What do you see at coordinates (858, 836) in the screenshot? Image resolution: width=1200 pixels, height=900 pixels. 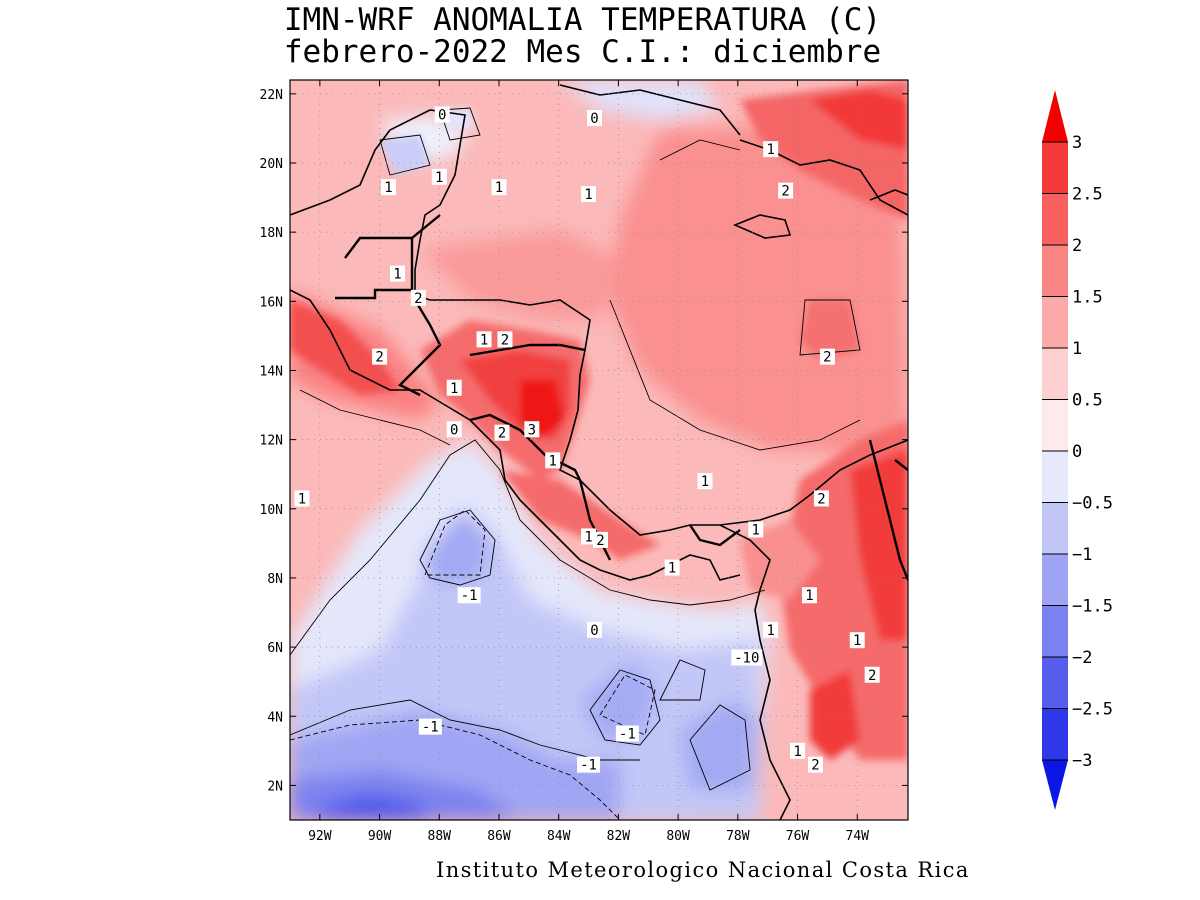 I see `lon-label: 74W` at bounding box center [858, 836].